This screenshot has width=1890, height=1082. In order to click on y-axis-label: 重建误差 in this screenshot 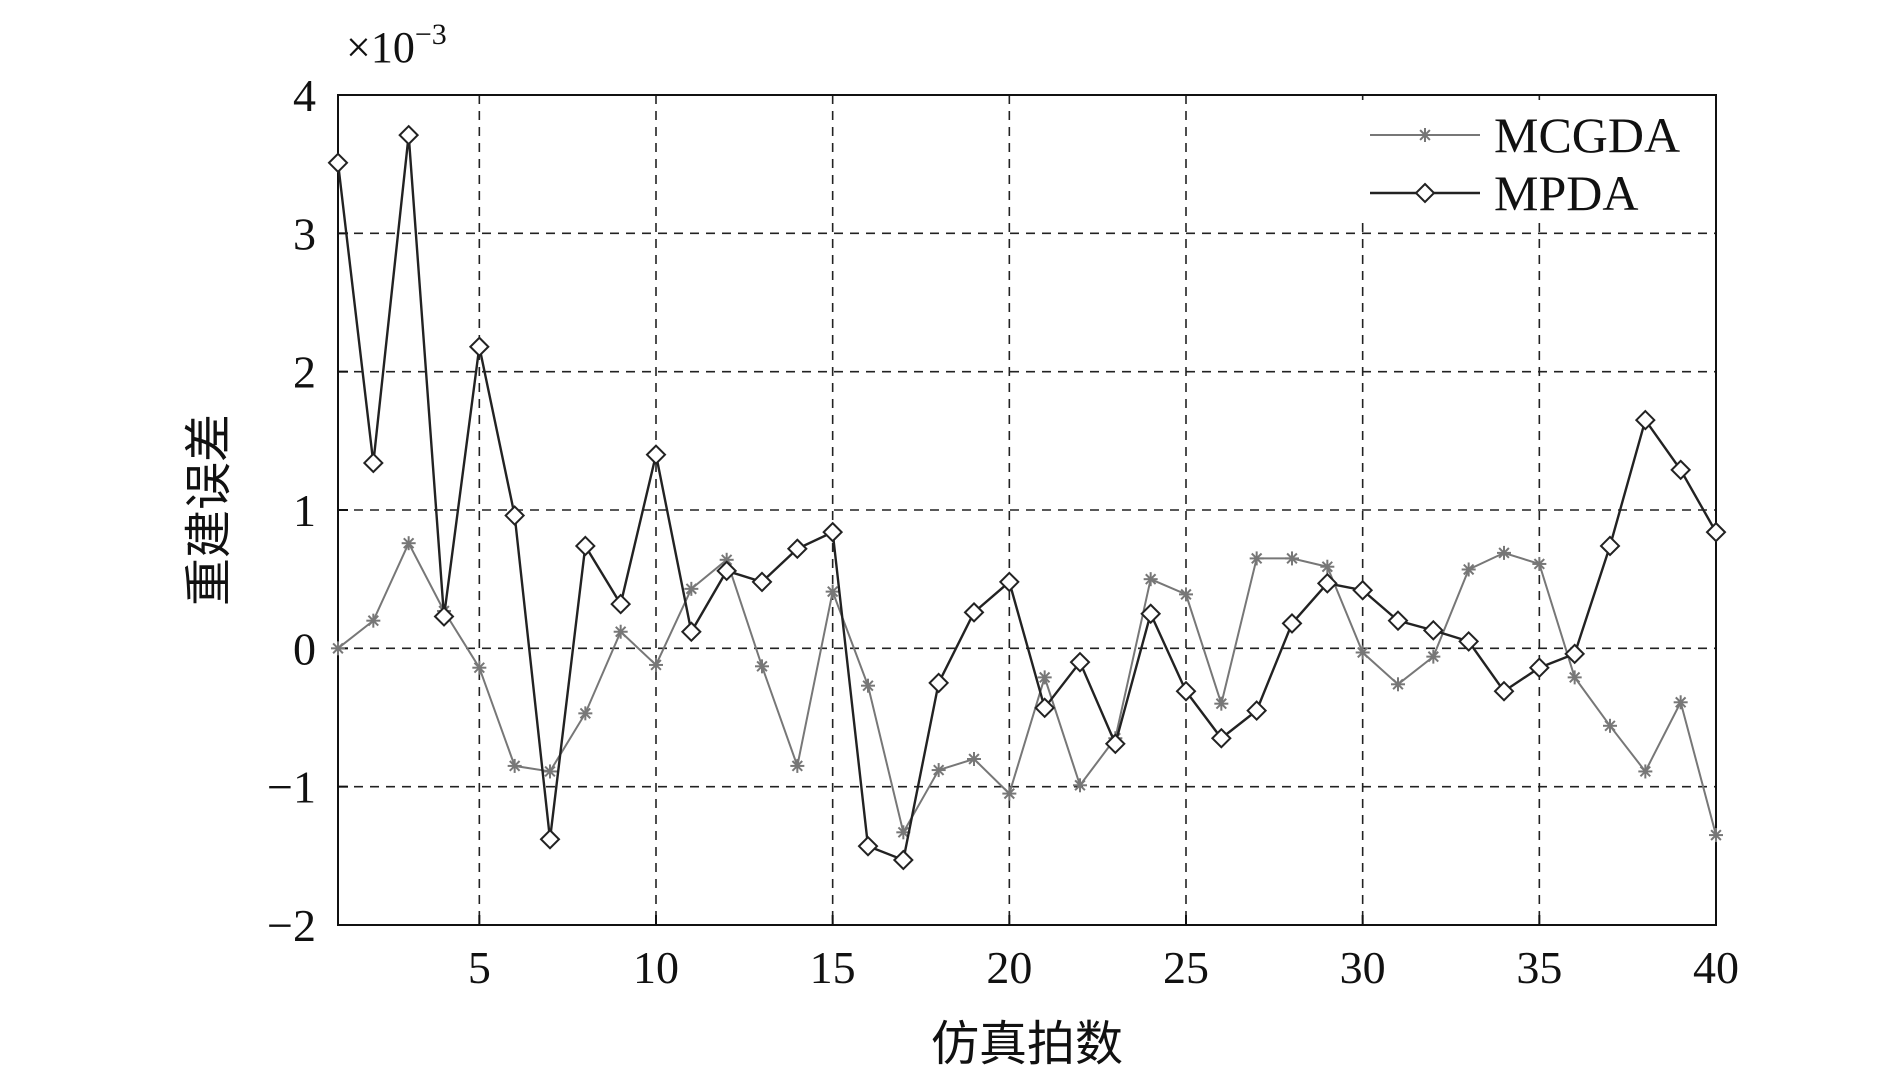, I will do `click(209, 510)`.